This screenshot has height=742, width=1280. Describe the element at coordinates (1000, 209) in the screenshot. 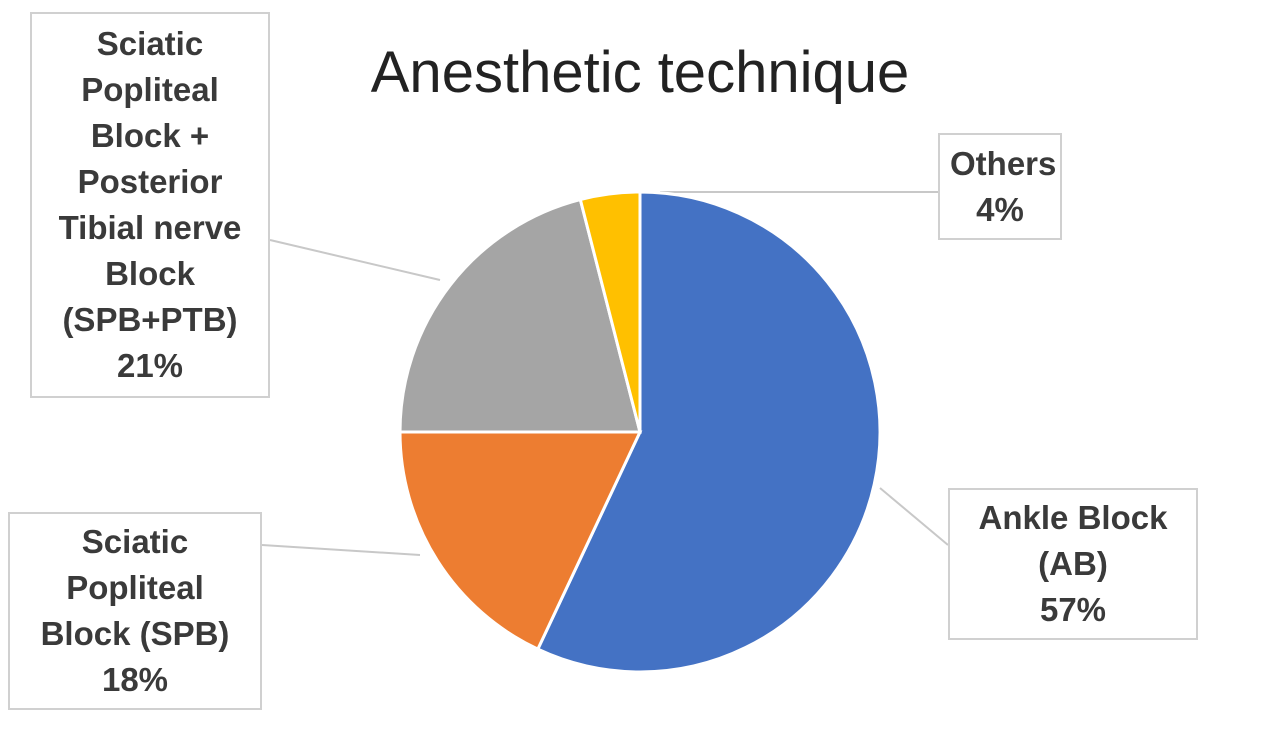

I see `label-value: 4%` at that location.